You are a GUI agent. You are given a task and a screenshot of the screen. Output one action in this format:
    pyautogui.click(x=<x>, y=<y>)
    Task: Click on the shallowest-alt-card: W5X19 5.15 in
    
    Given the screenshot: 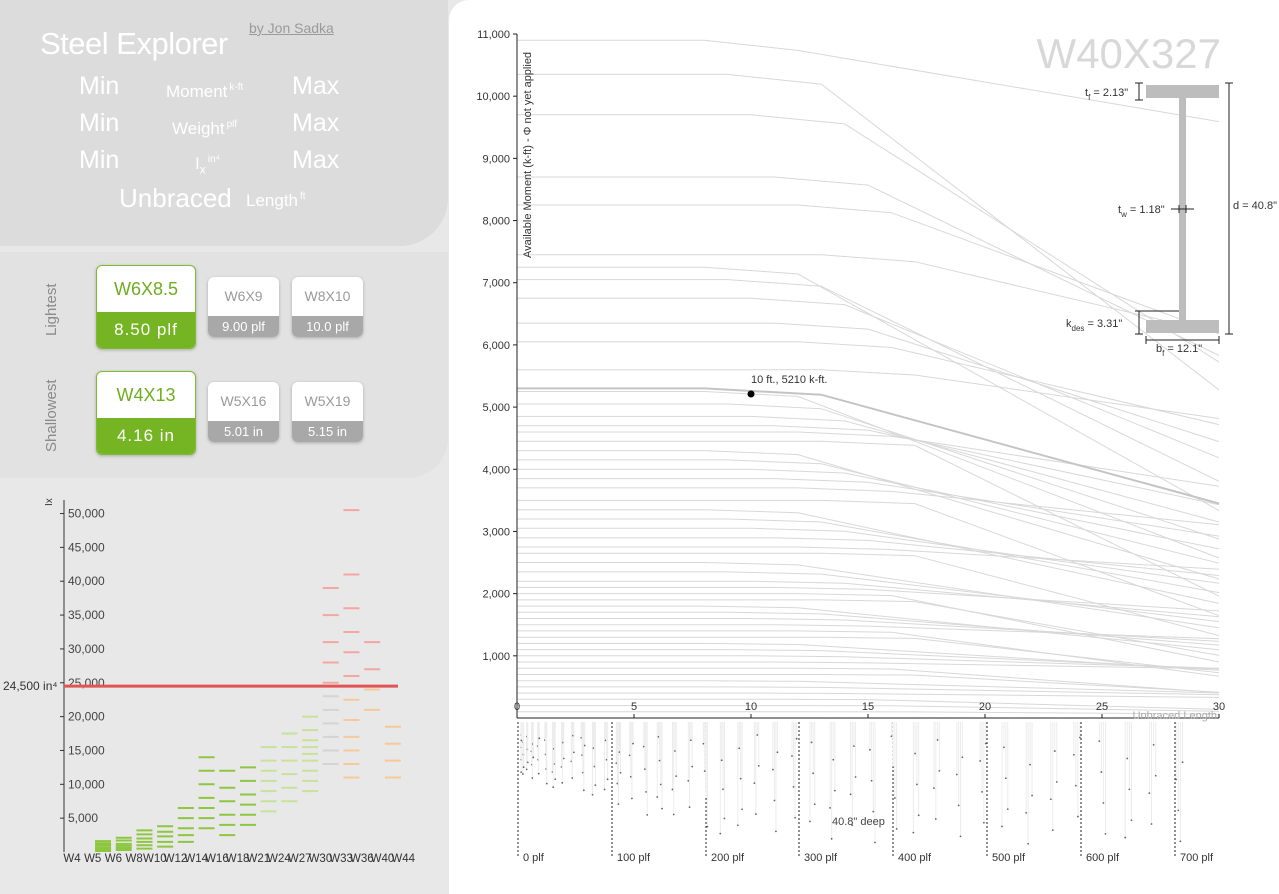 What is the action you would take?
    pyautogui.click(x=327, y=412)
    